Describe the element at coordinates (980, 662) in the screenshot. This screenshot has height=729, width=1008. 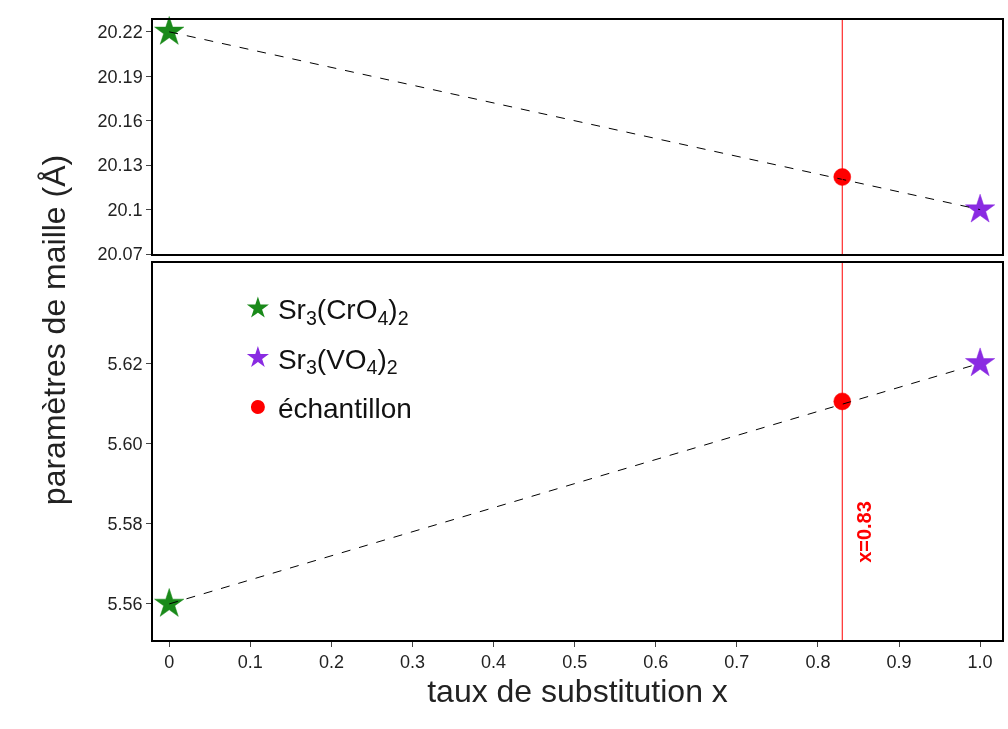
I see `x-tick-label: 1.0` at that location.